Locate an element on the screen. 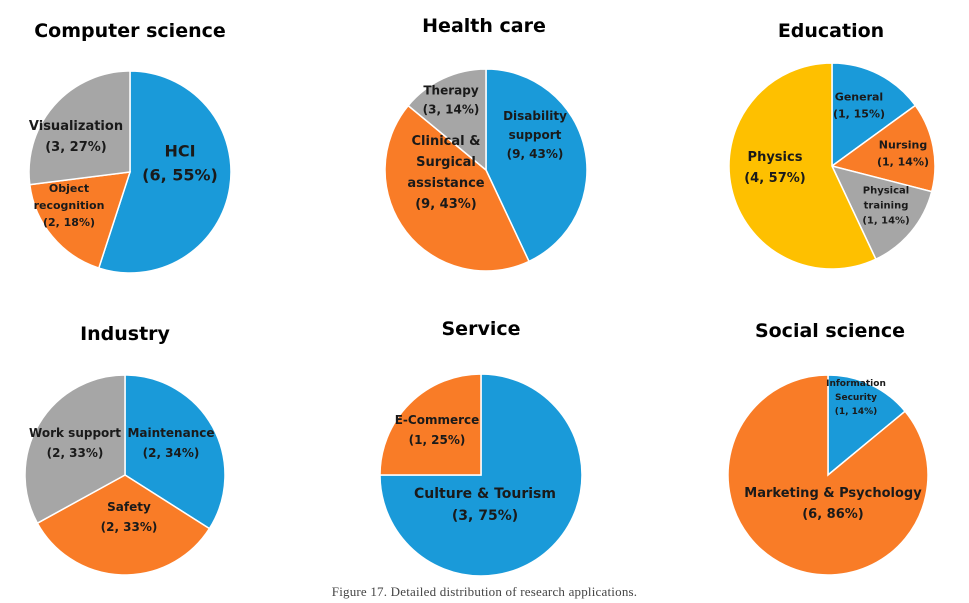 This screenshot has height=603, width=969. slice-label: Safety (2, 33%) is located at coordinates (129, 517).